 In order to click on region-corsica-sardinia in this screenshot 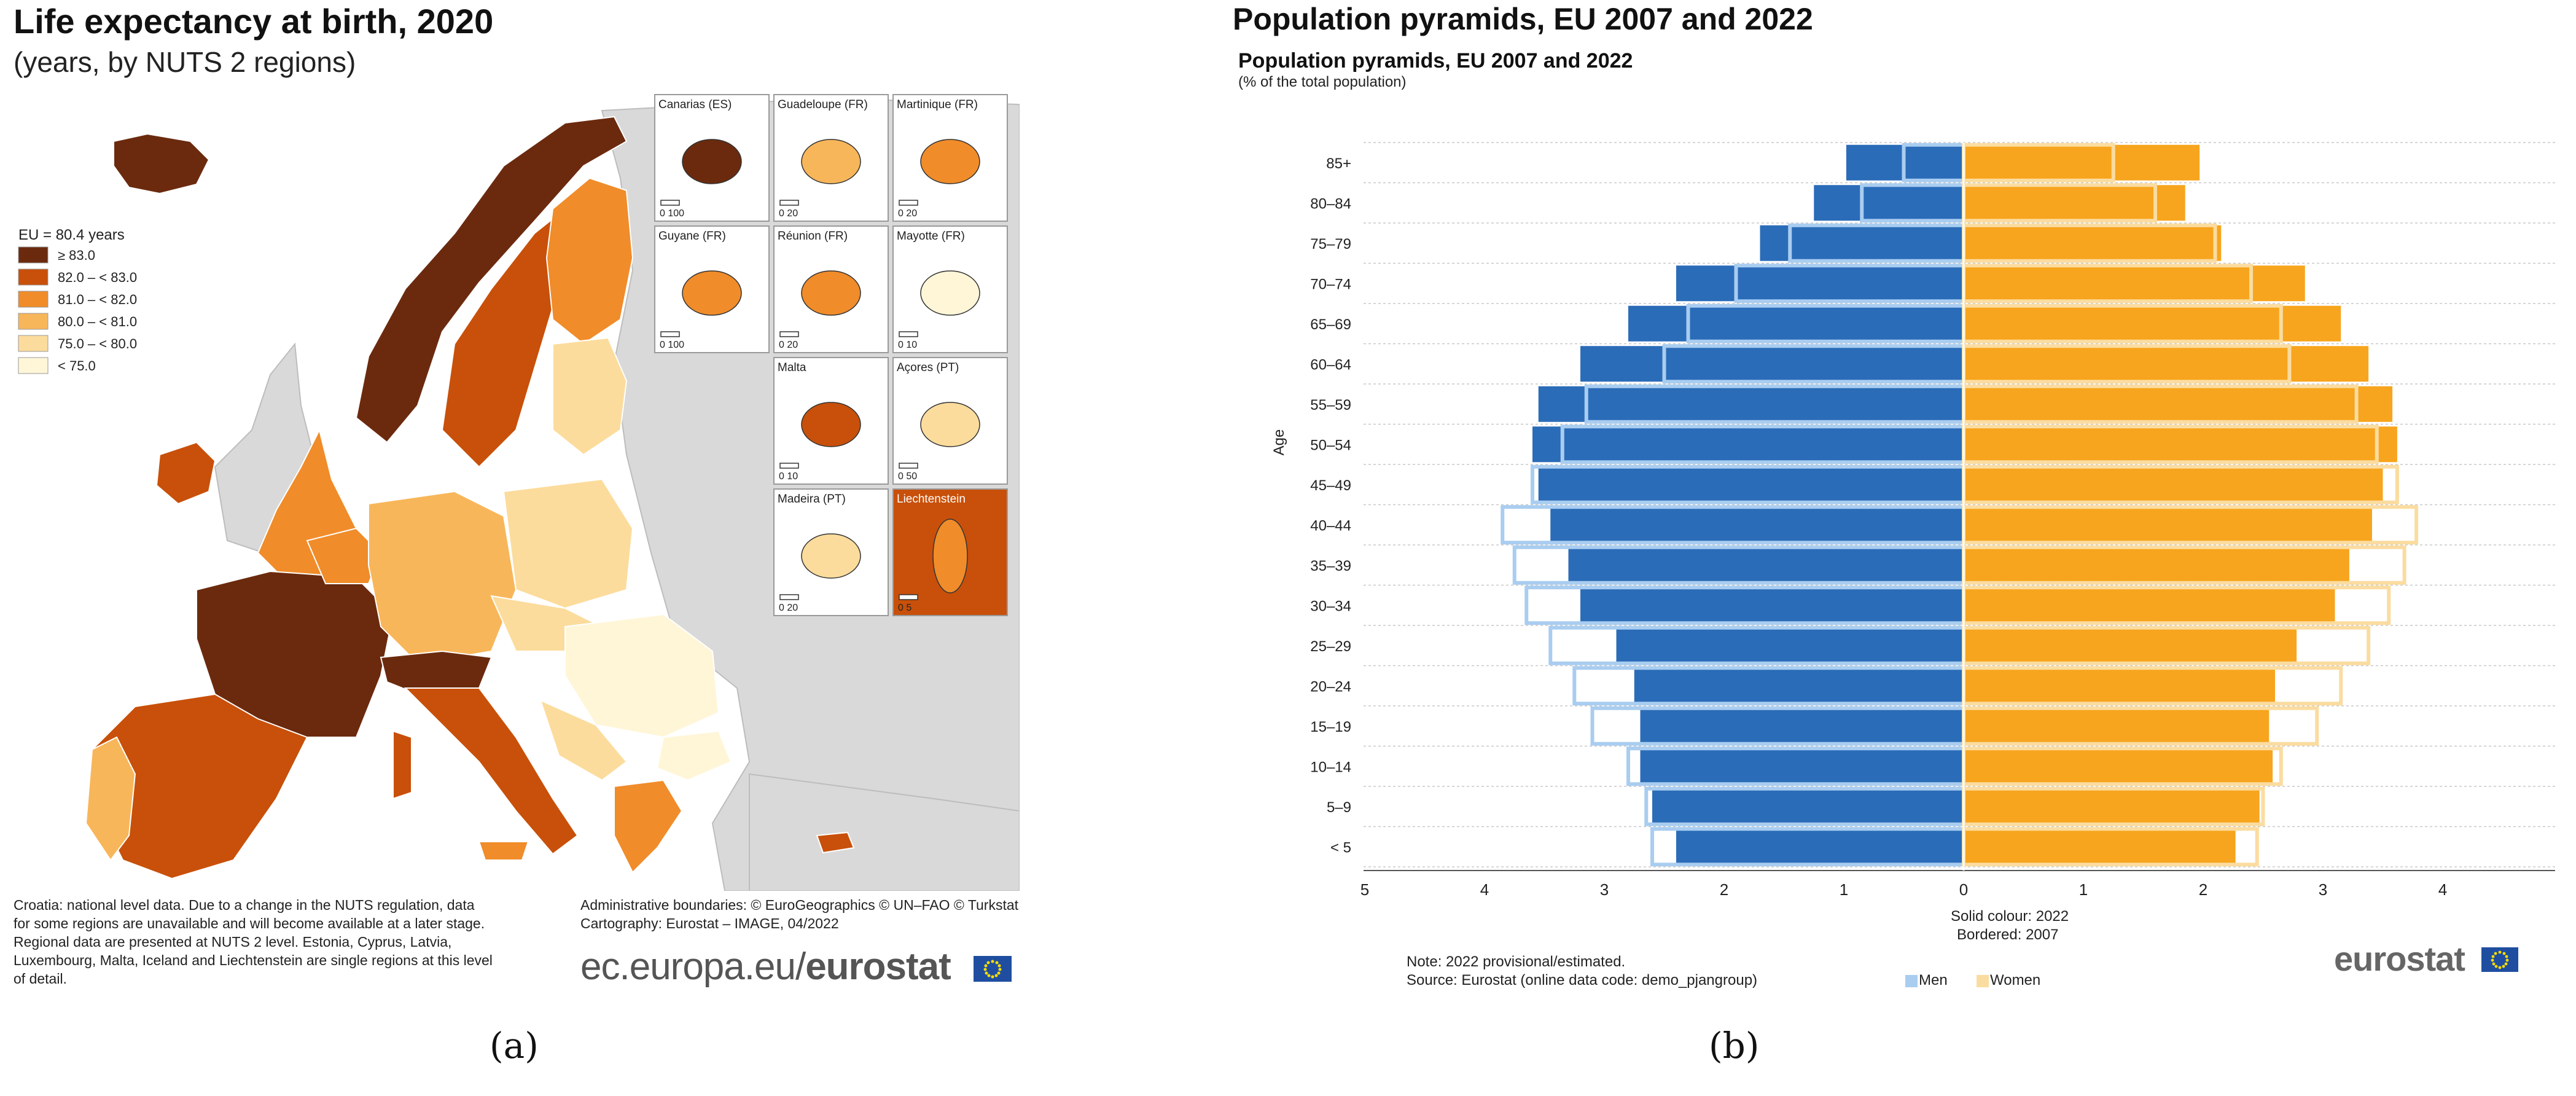, I will do `click(402, 765)`.